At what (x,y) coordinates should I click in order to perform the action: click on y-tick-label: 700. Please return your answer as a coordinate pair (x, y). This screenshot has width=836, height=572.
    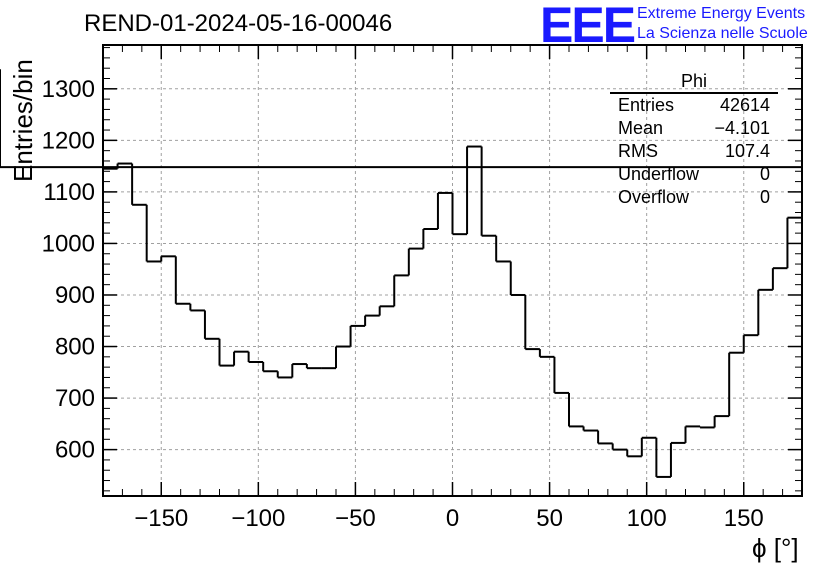
    Looking at the image, I should click on (75, 398).